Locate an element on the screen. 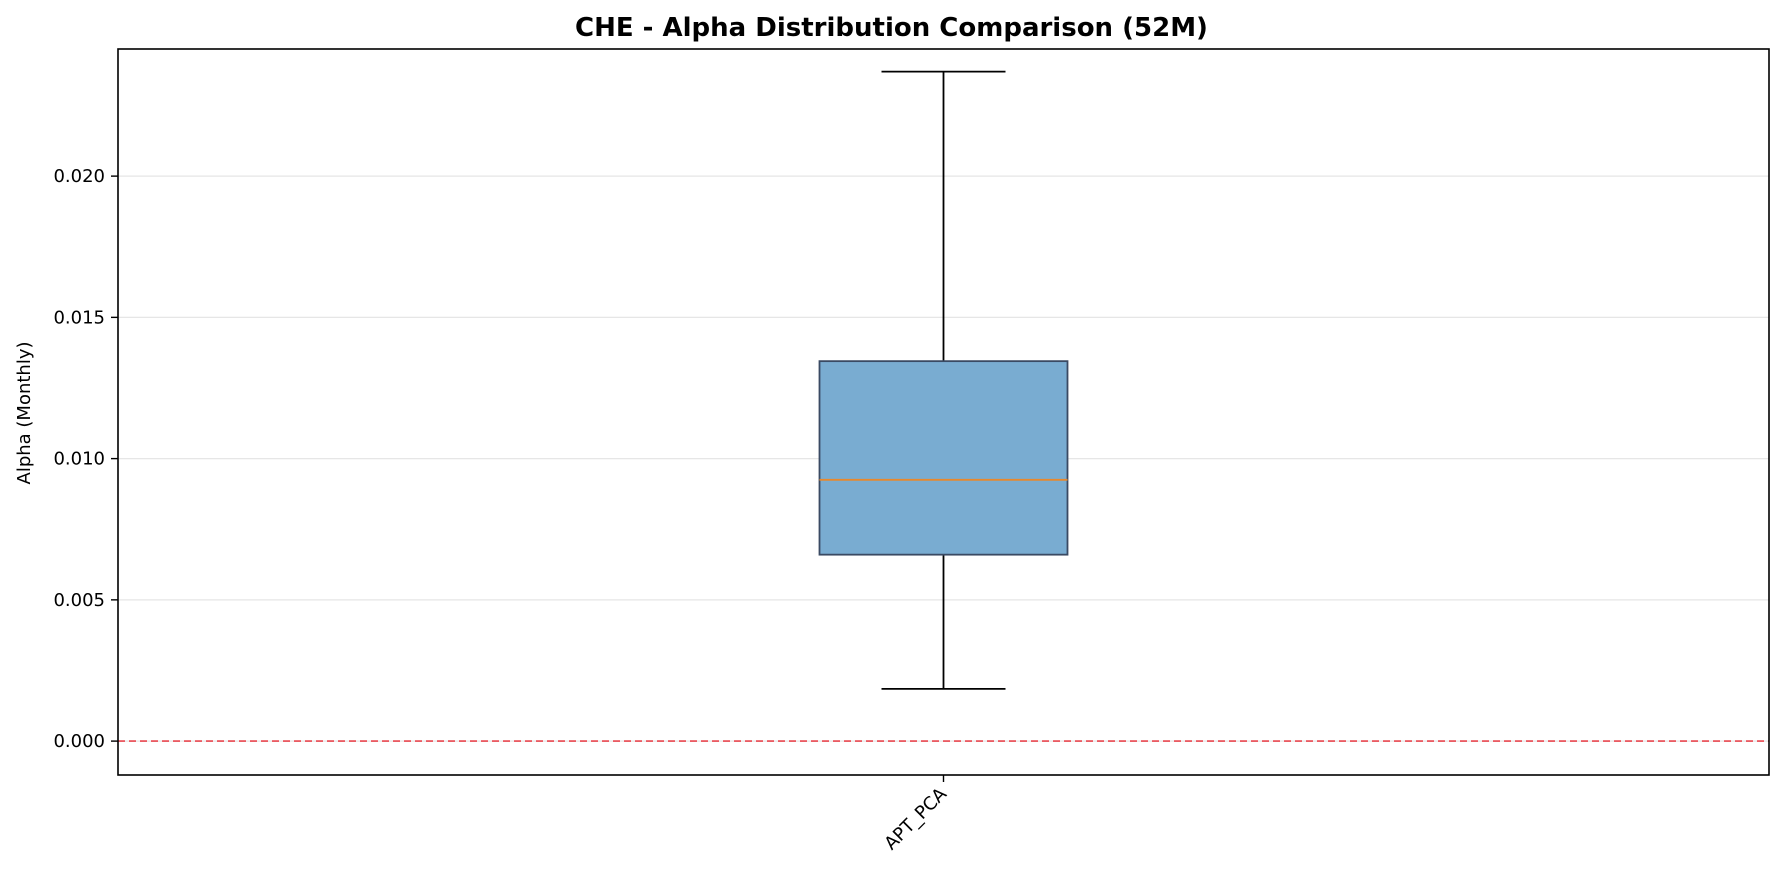  y-tick-label-3: 0.015 is located at coordinates (79, 317).